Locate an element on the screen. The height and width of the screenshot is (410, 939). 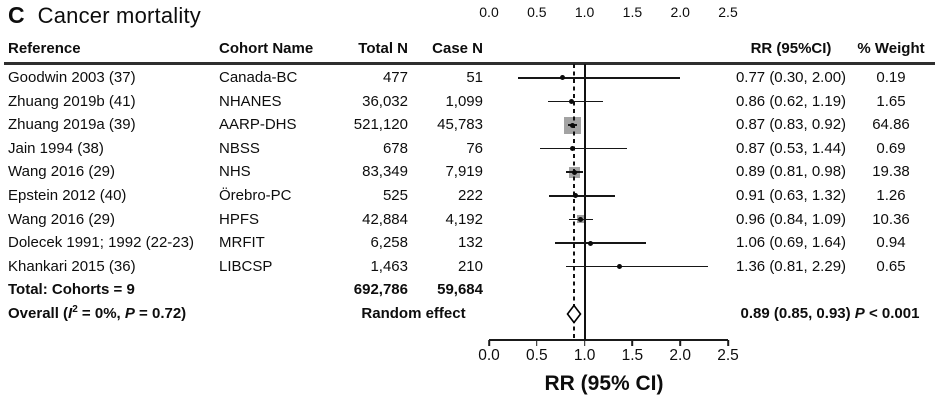
col-header-case-n: Case N is located at coordinates (457, 48).